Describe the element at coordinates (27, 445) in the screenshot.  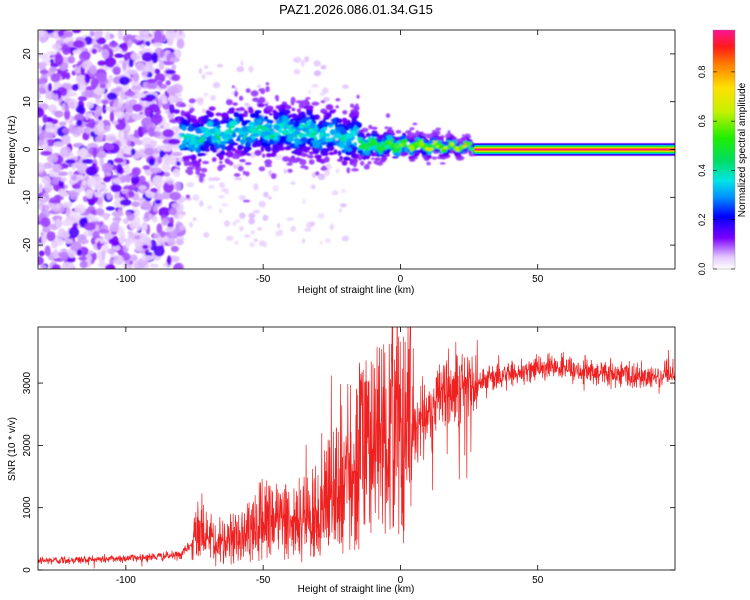
I see `y-tick-label: 2000` at that location.